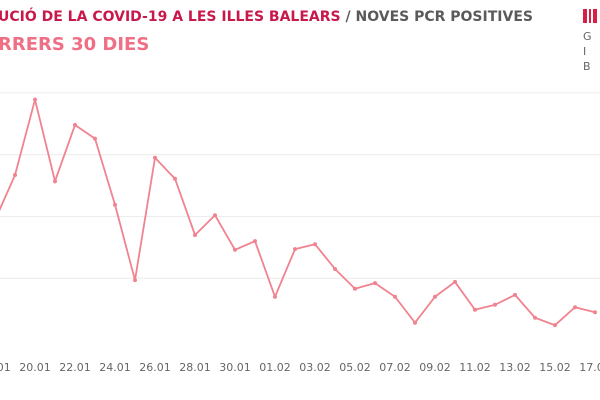 This screenshot has width=600, height=400. I want to click on logo-text: B, so click(587, 66).